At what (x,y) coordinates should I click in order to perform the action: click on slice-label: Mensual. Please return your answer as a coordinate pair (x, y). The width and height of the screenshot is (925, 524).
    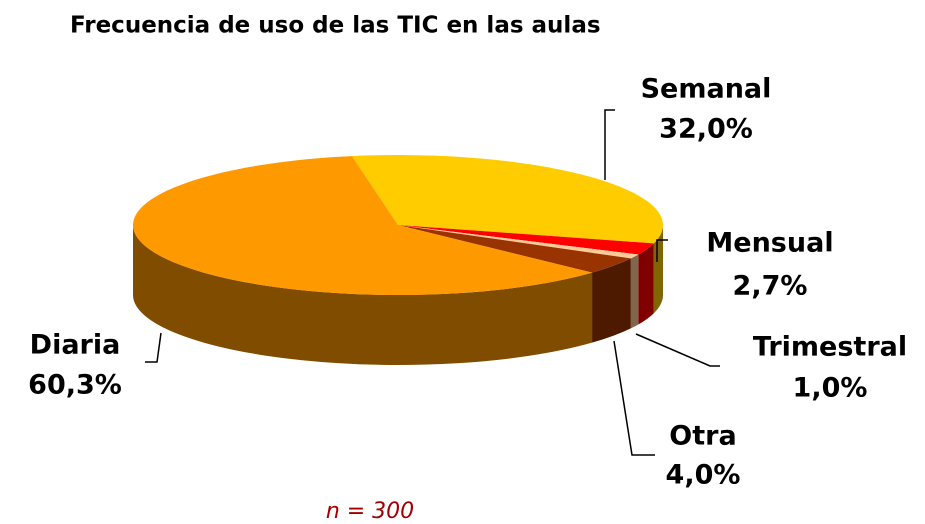
    Looking at the image, I should click on (769, 243).